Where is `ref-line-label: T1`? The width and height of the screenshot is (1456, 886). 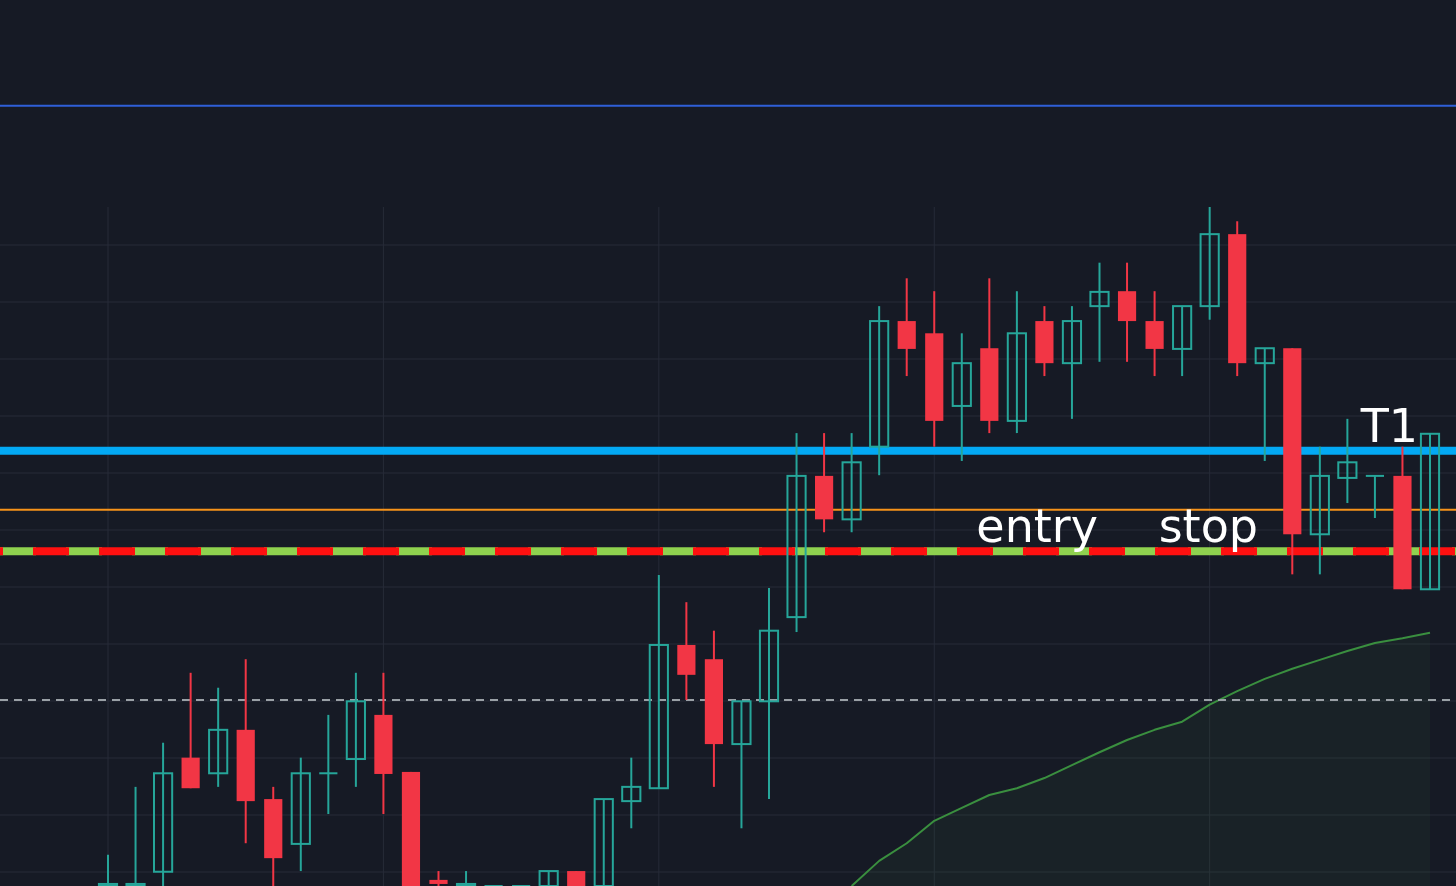 ref-line-label: T1 is located at coordinates (1388, 425).